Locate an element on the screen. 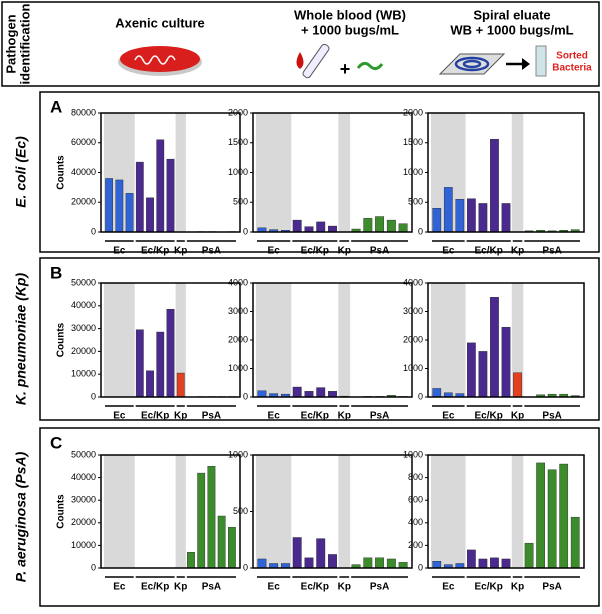 This screenshot has height=614, width=602. y-tick-label: 50000 is located at coordinates (83, 454).